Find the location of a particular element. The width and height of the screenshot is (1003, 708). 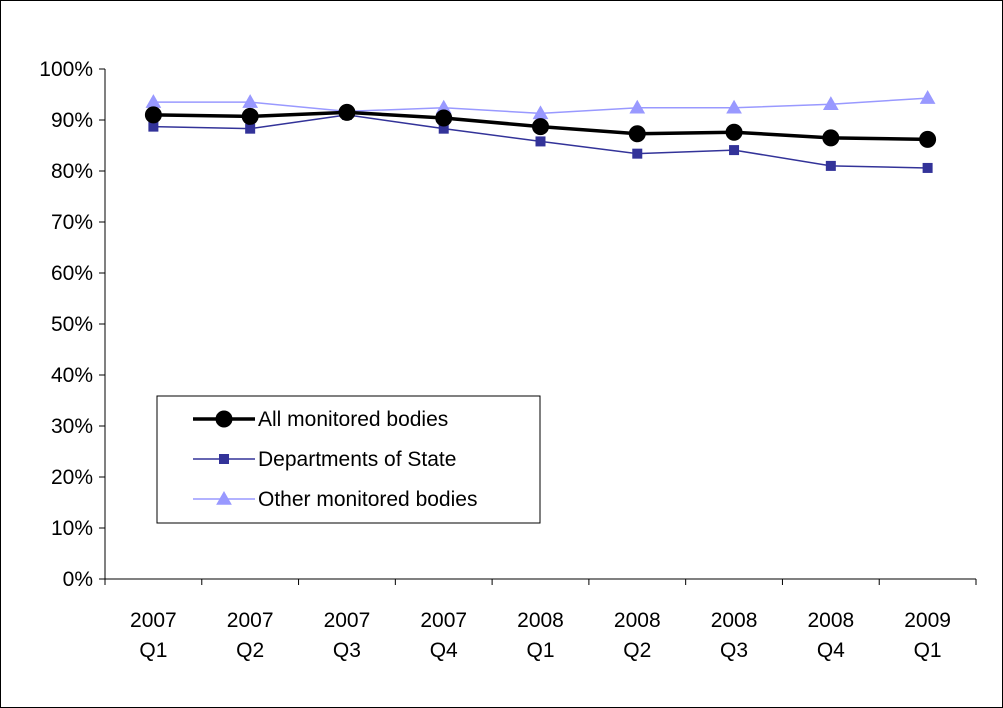

x-tick-label: 2007 Q3 is located at coordinates (347, 635).